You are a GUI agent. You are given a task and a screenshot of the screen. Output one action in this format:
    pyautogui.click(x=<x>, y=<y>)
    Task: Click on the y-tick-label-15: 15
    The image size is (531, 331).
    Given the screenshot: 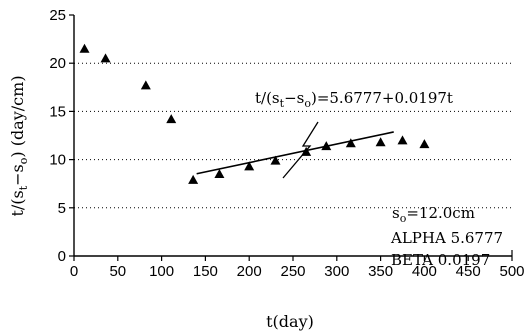 What is the action you would take?
    pyautogui.click(x=57, y=111)
    